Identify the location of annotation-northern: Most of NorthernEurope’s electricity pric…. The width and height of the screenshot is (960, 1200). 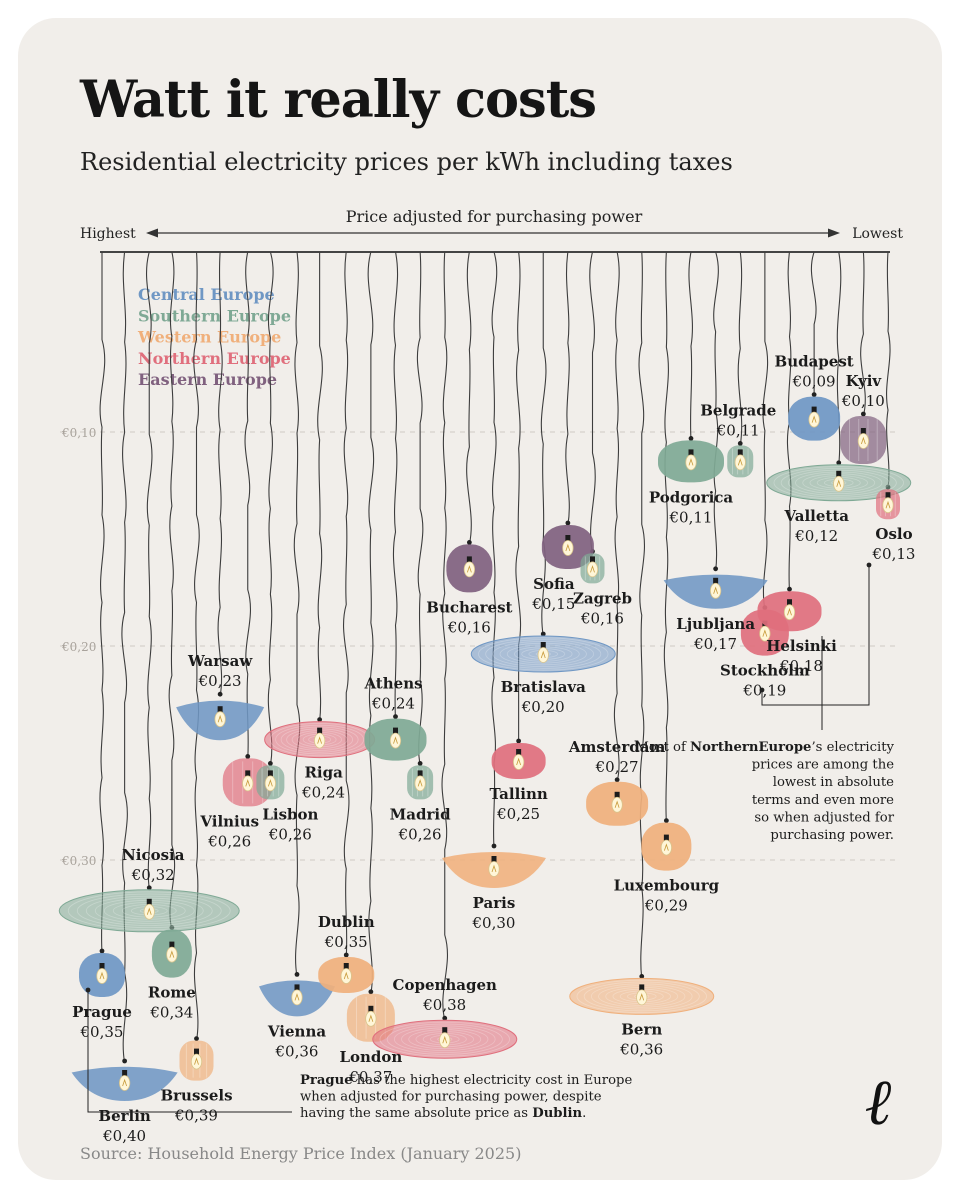
(764, 791).